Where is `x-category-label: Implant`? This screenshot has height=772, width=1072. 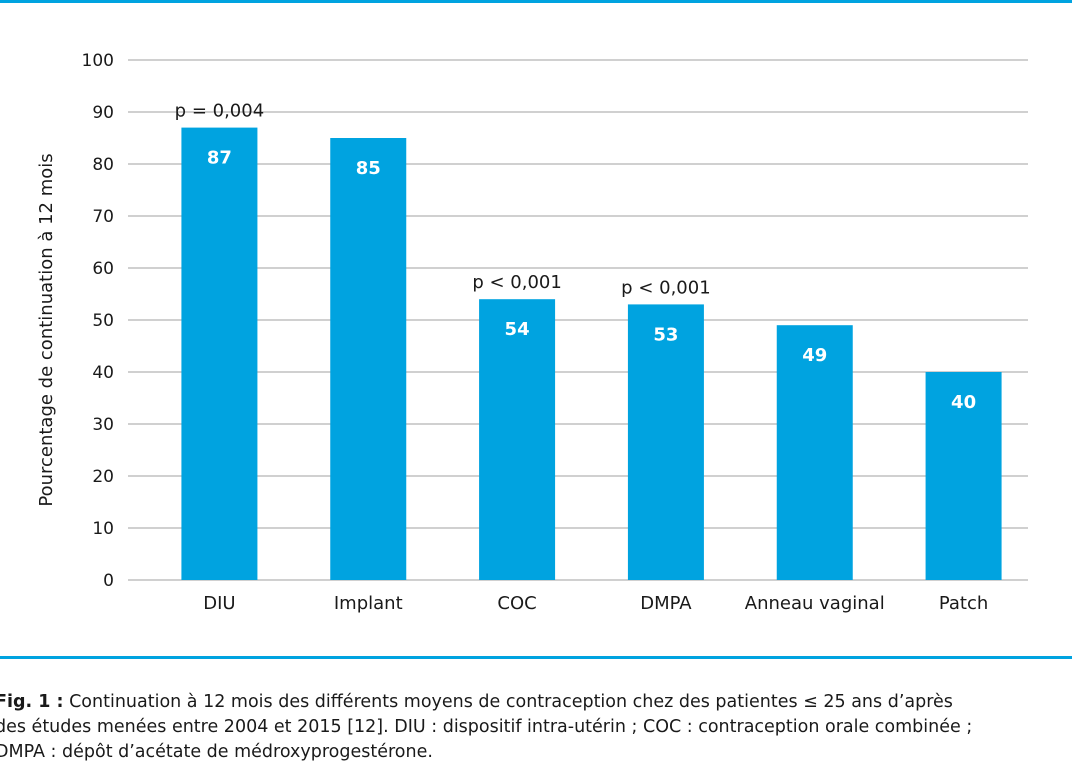
x-category-label: Implant is located at coordinates (368, 603).